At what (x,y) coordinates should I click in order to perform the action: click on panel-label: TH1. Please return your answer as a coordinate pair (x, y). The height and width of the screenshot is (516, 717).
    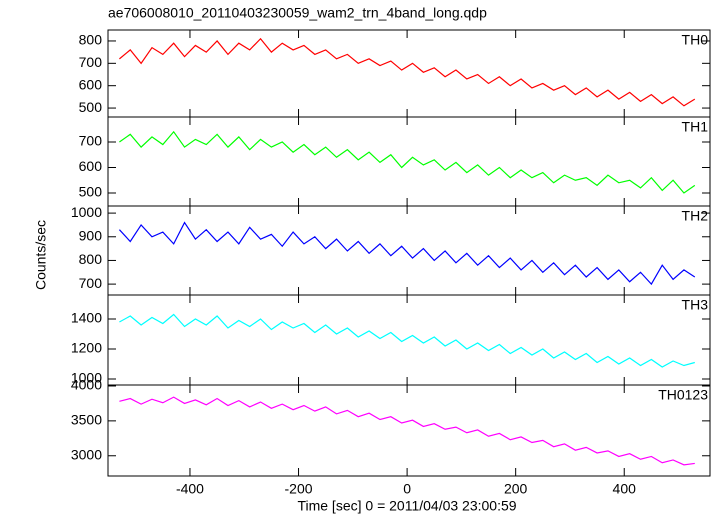
    Looking at the image, I should click on (695, 127).